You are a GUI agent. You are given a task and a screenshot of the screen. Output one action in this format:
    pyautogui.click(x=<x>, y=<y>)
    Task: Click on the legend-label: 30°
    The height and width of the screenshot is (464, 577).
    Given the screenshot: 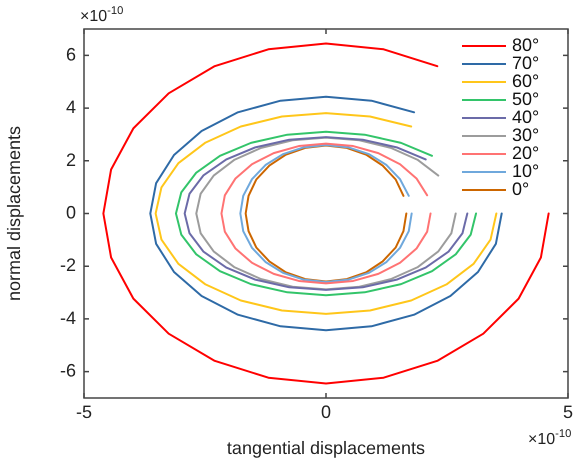 What is the action you would take?
    pyautogui.click(x=526, y=134)
    